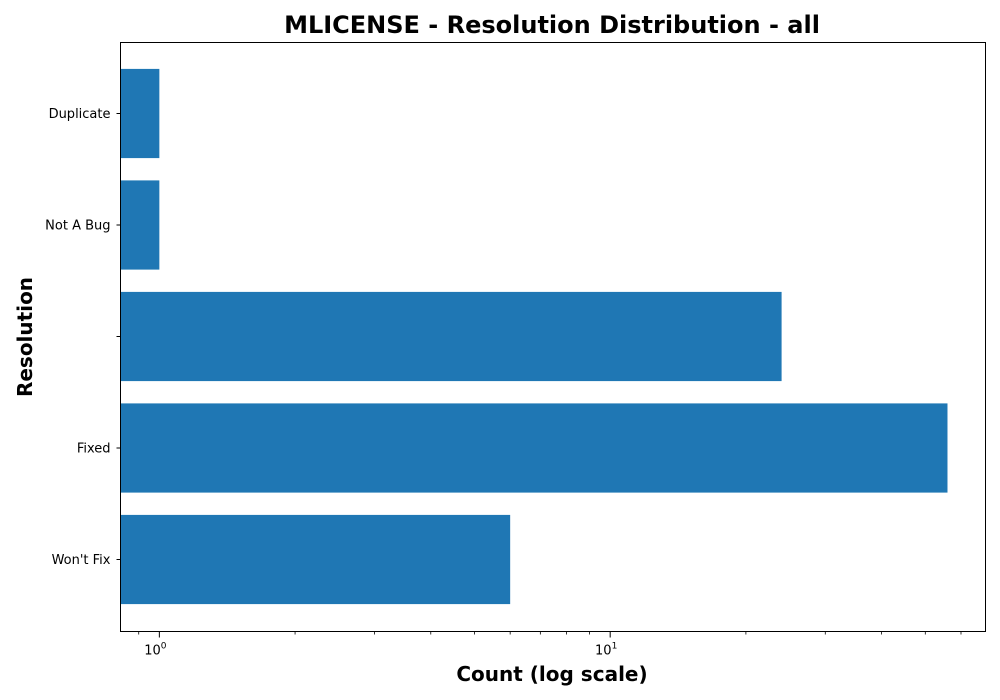  What do you see at coordinates (551, 674) in the screenshot?
I see `x-axis-label: Count (log scale)` at bounding box center [551, 674].